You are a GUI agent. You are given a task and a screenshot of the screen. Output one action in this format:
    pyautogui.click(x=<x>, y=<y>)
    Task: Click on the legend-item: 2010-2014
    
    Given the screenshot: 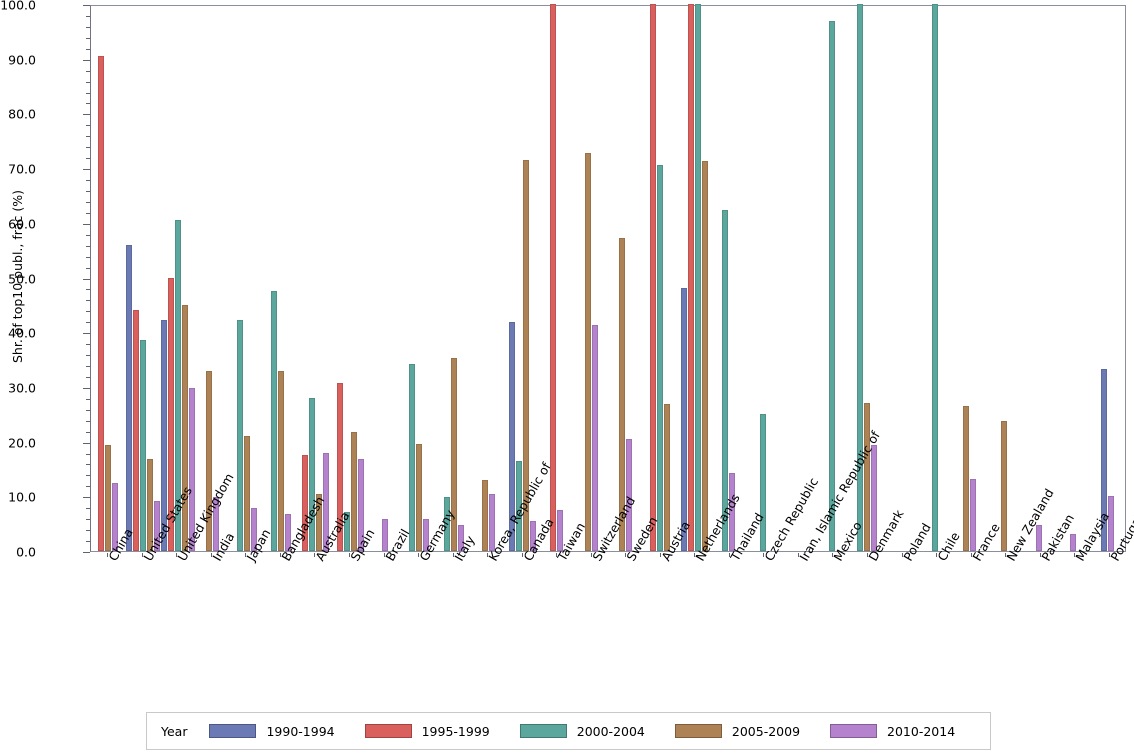 What is the action you would take?
    pyautogui.click(x=892, y=731)
    